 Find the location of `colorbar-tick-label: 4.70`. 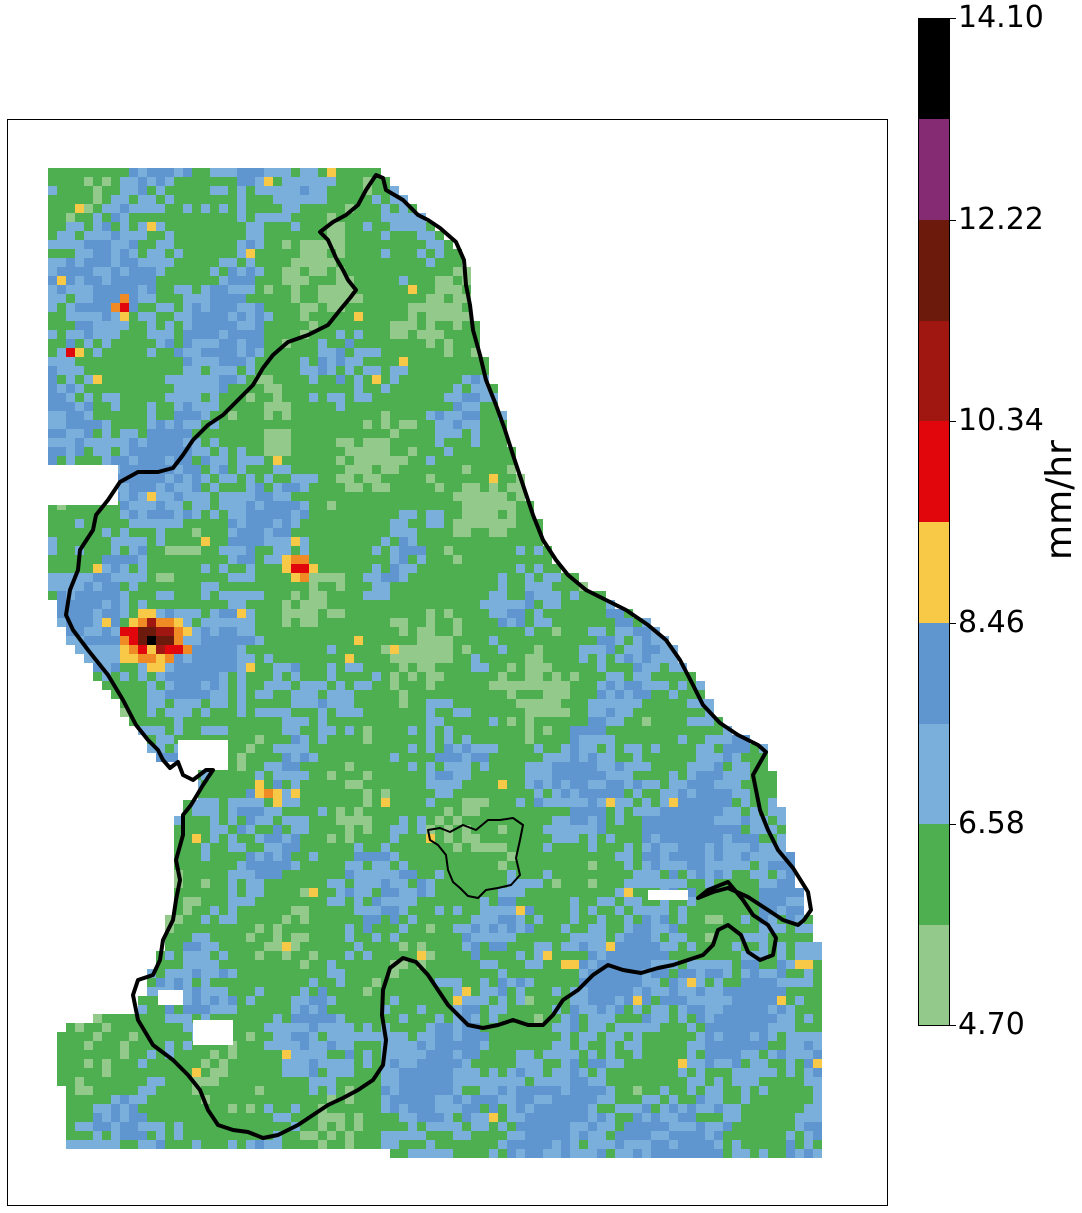

colorbar-tick-label: 4.70 is located at coordinates (991, 1024).